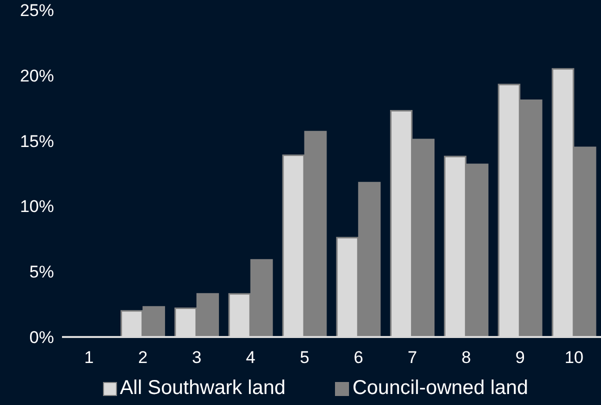 The height and width of the screenshot is (405, 601). I want to click on x-tick-label: 2, so click(143, 358).